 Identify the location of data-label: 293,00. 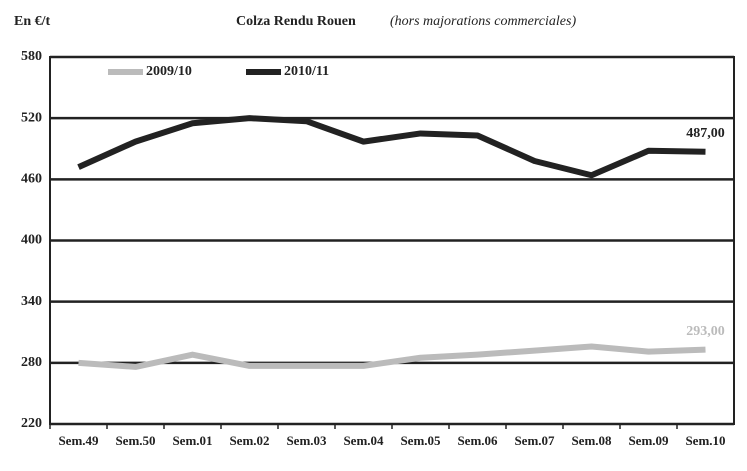
(705, 331).